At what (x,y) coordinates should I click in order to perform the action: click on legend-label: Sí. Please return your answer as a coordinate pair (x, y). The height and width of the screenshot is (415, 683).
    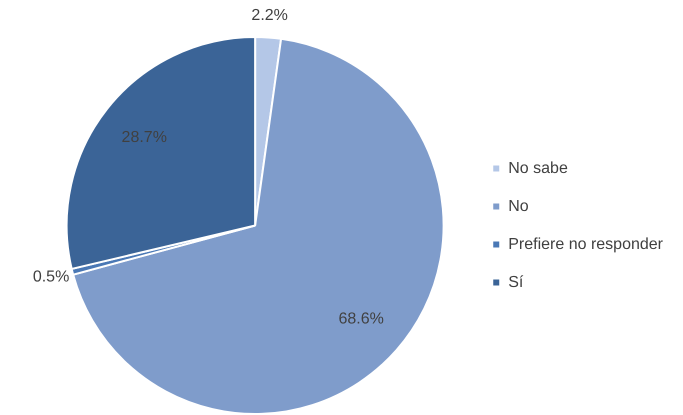
    Looking at the image, I should click on (516, 282).